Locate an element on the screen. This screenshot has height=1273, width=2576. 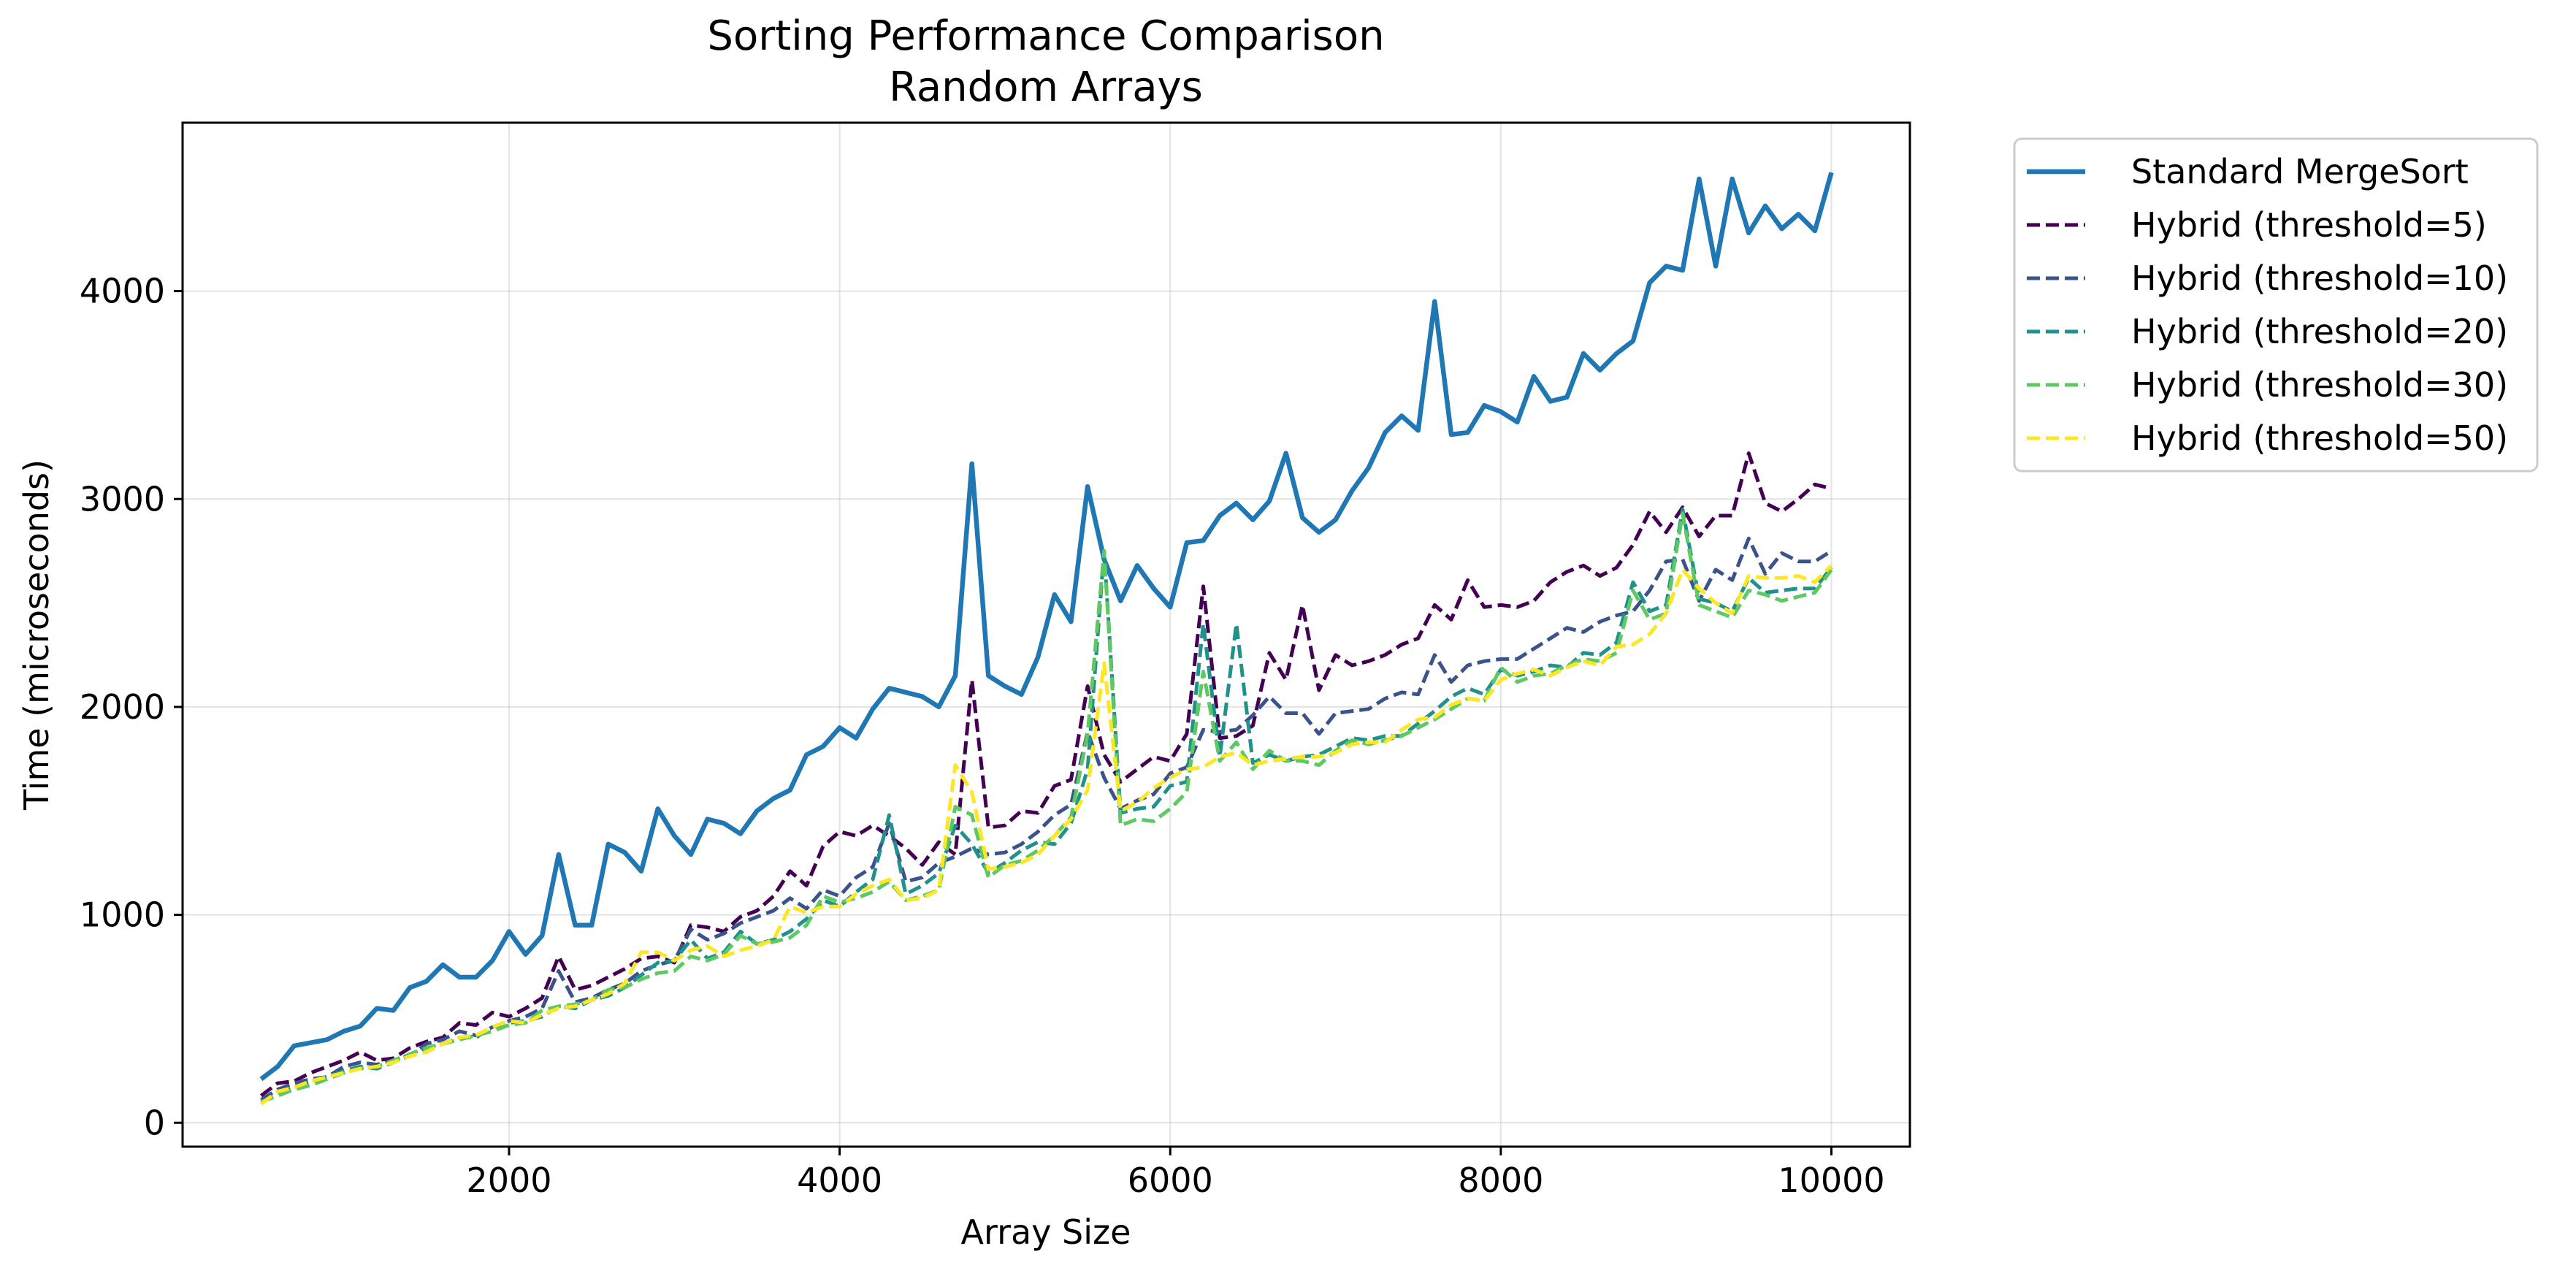
legend-label: Hybrid (threshold=5) is located at coordinates (2309, 225).